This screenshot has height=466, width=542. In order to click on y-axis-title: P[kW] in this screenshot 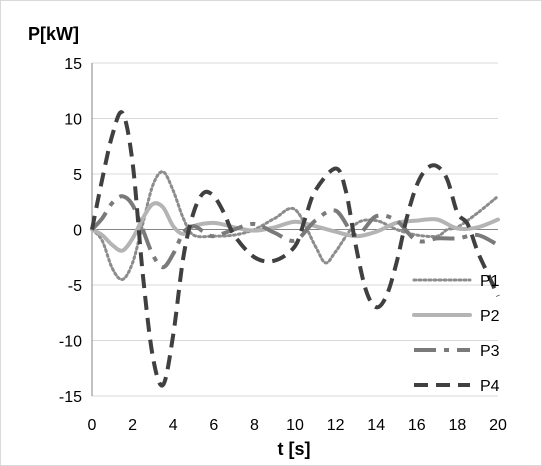, I will do `click(53, 34)`.